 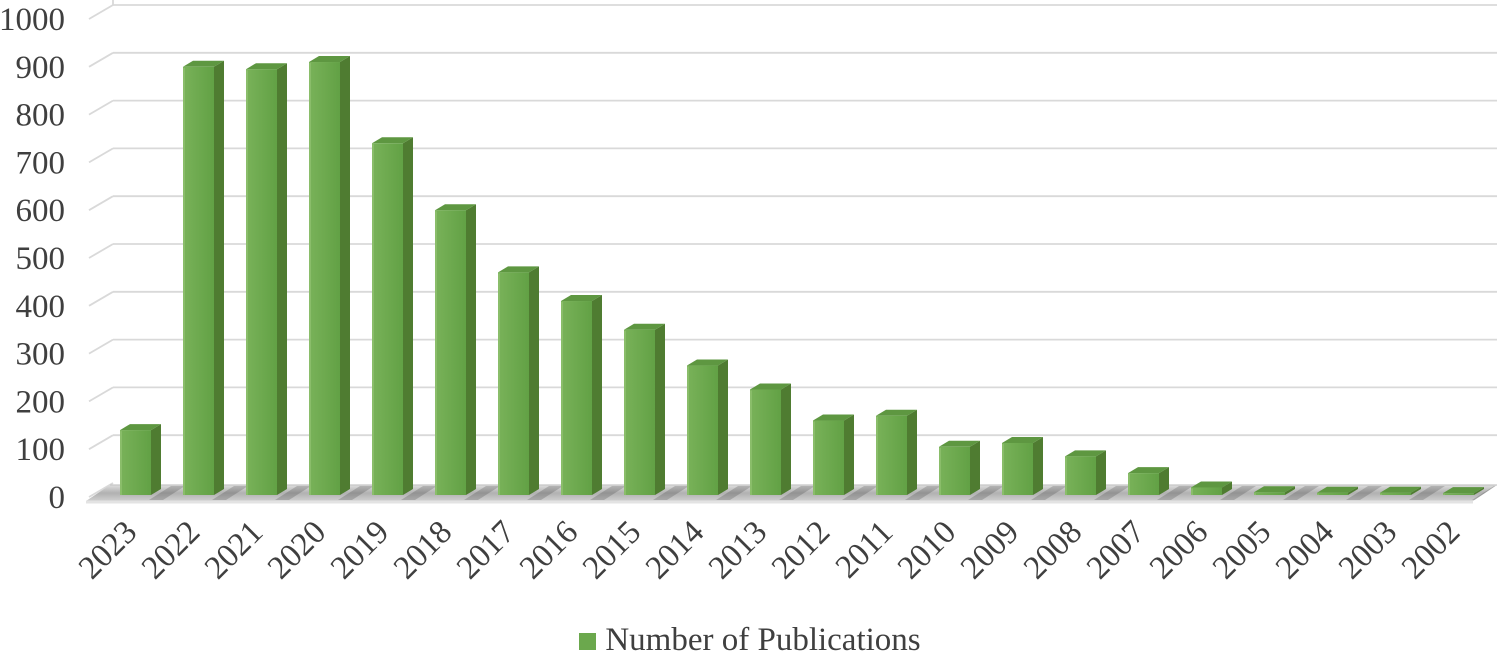 What do you see at coordinates (864, 549) in the screenshot?
I see `x-axis-year-label: 2011` at bounding box center [864, 549].